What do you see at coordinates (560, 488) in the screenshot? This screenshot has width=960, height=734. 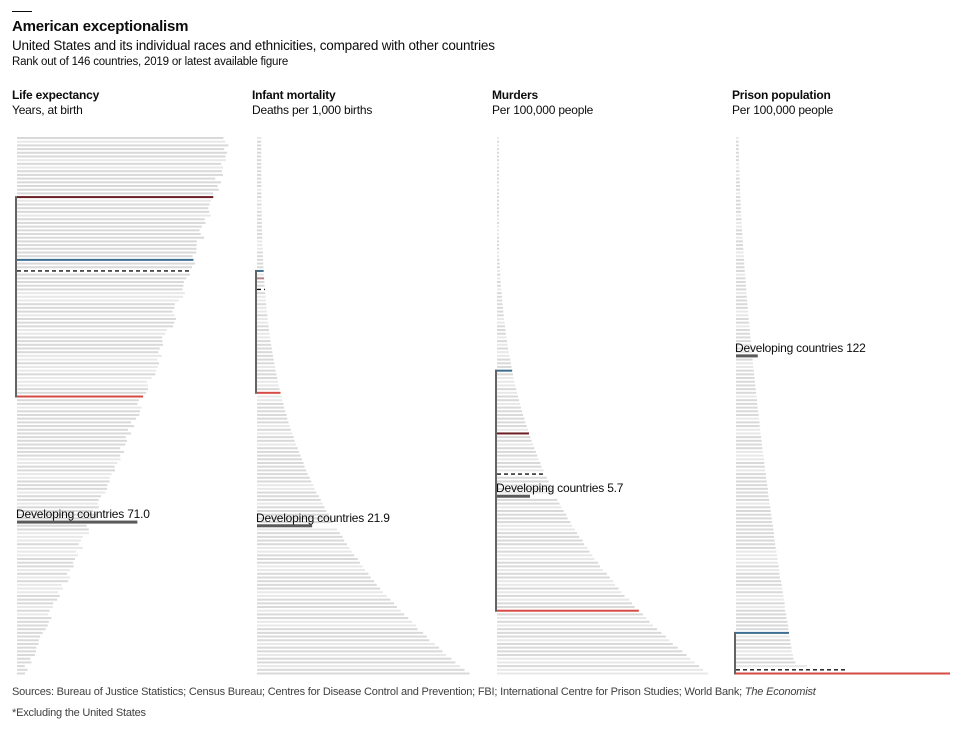 I see `developing-countries-label: Developing countries 5.7` at bounding box center [560, 488].